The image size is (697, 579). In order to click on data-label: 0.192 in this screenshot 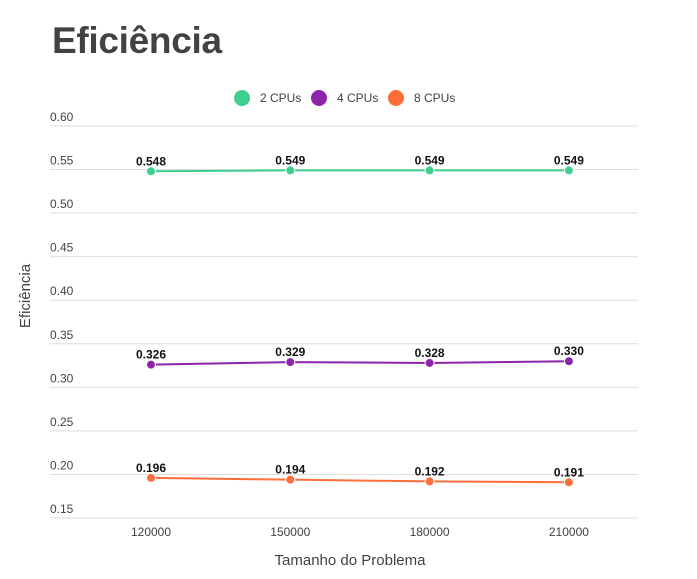, I will do `click(430, 471)`.